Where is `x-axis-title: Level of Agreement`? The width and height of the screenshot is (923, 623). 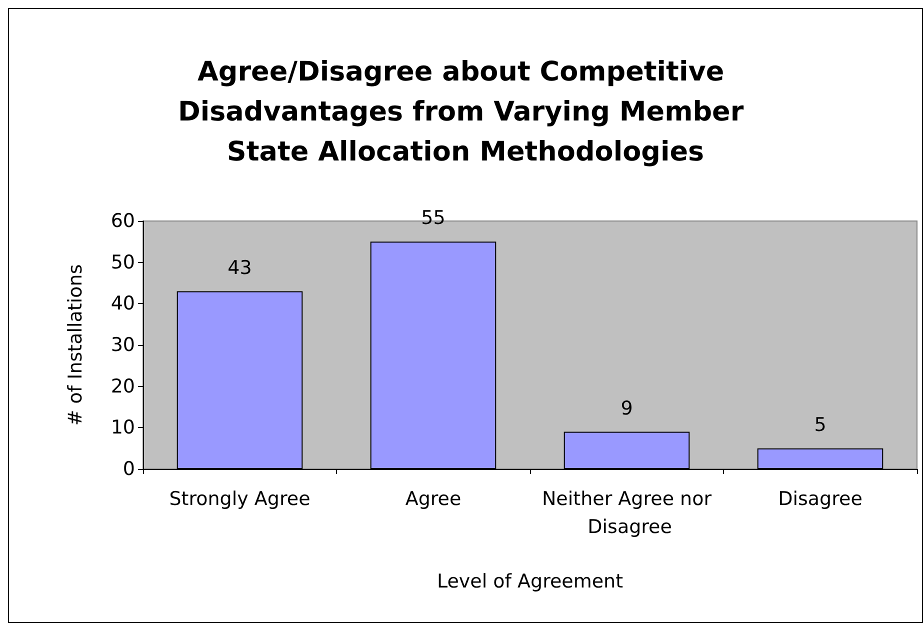
x-axis-title: Level of Agreement is located at coordinates (530, 581).